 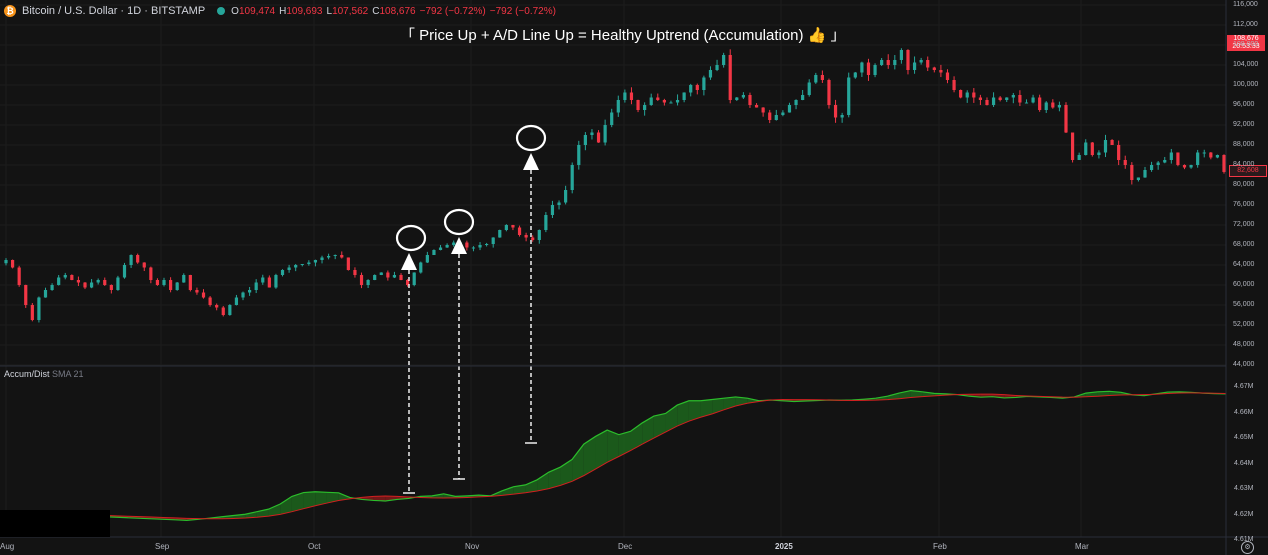 I want to click on indicator-axis-label: 4.65M, so click(x=1244, y=437).